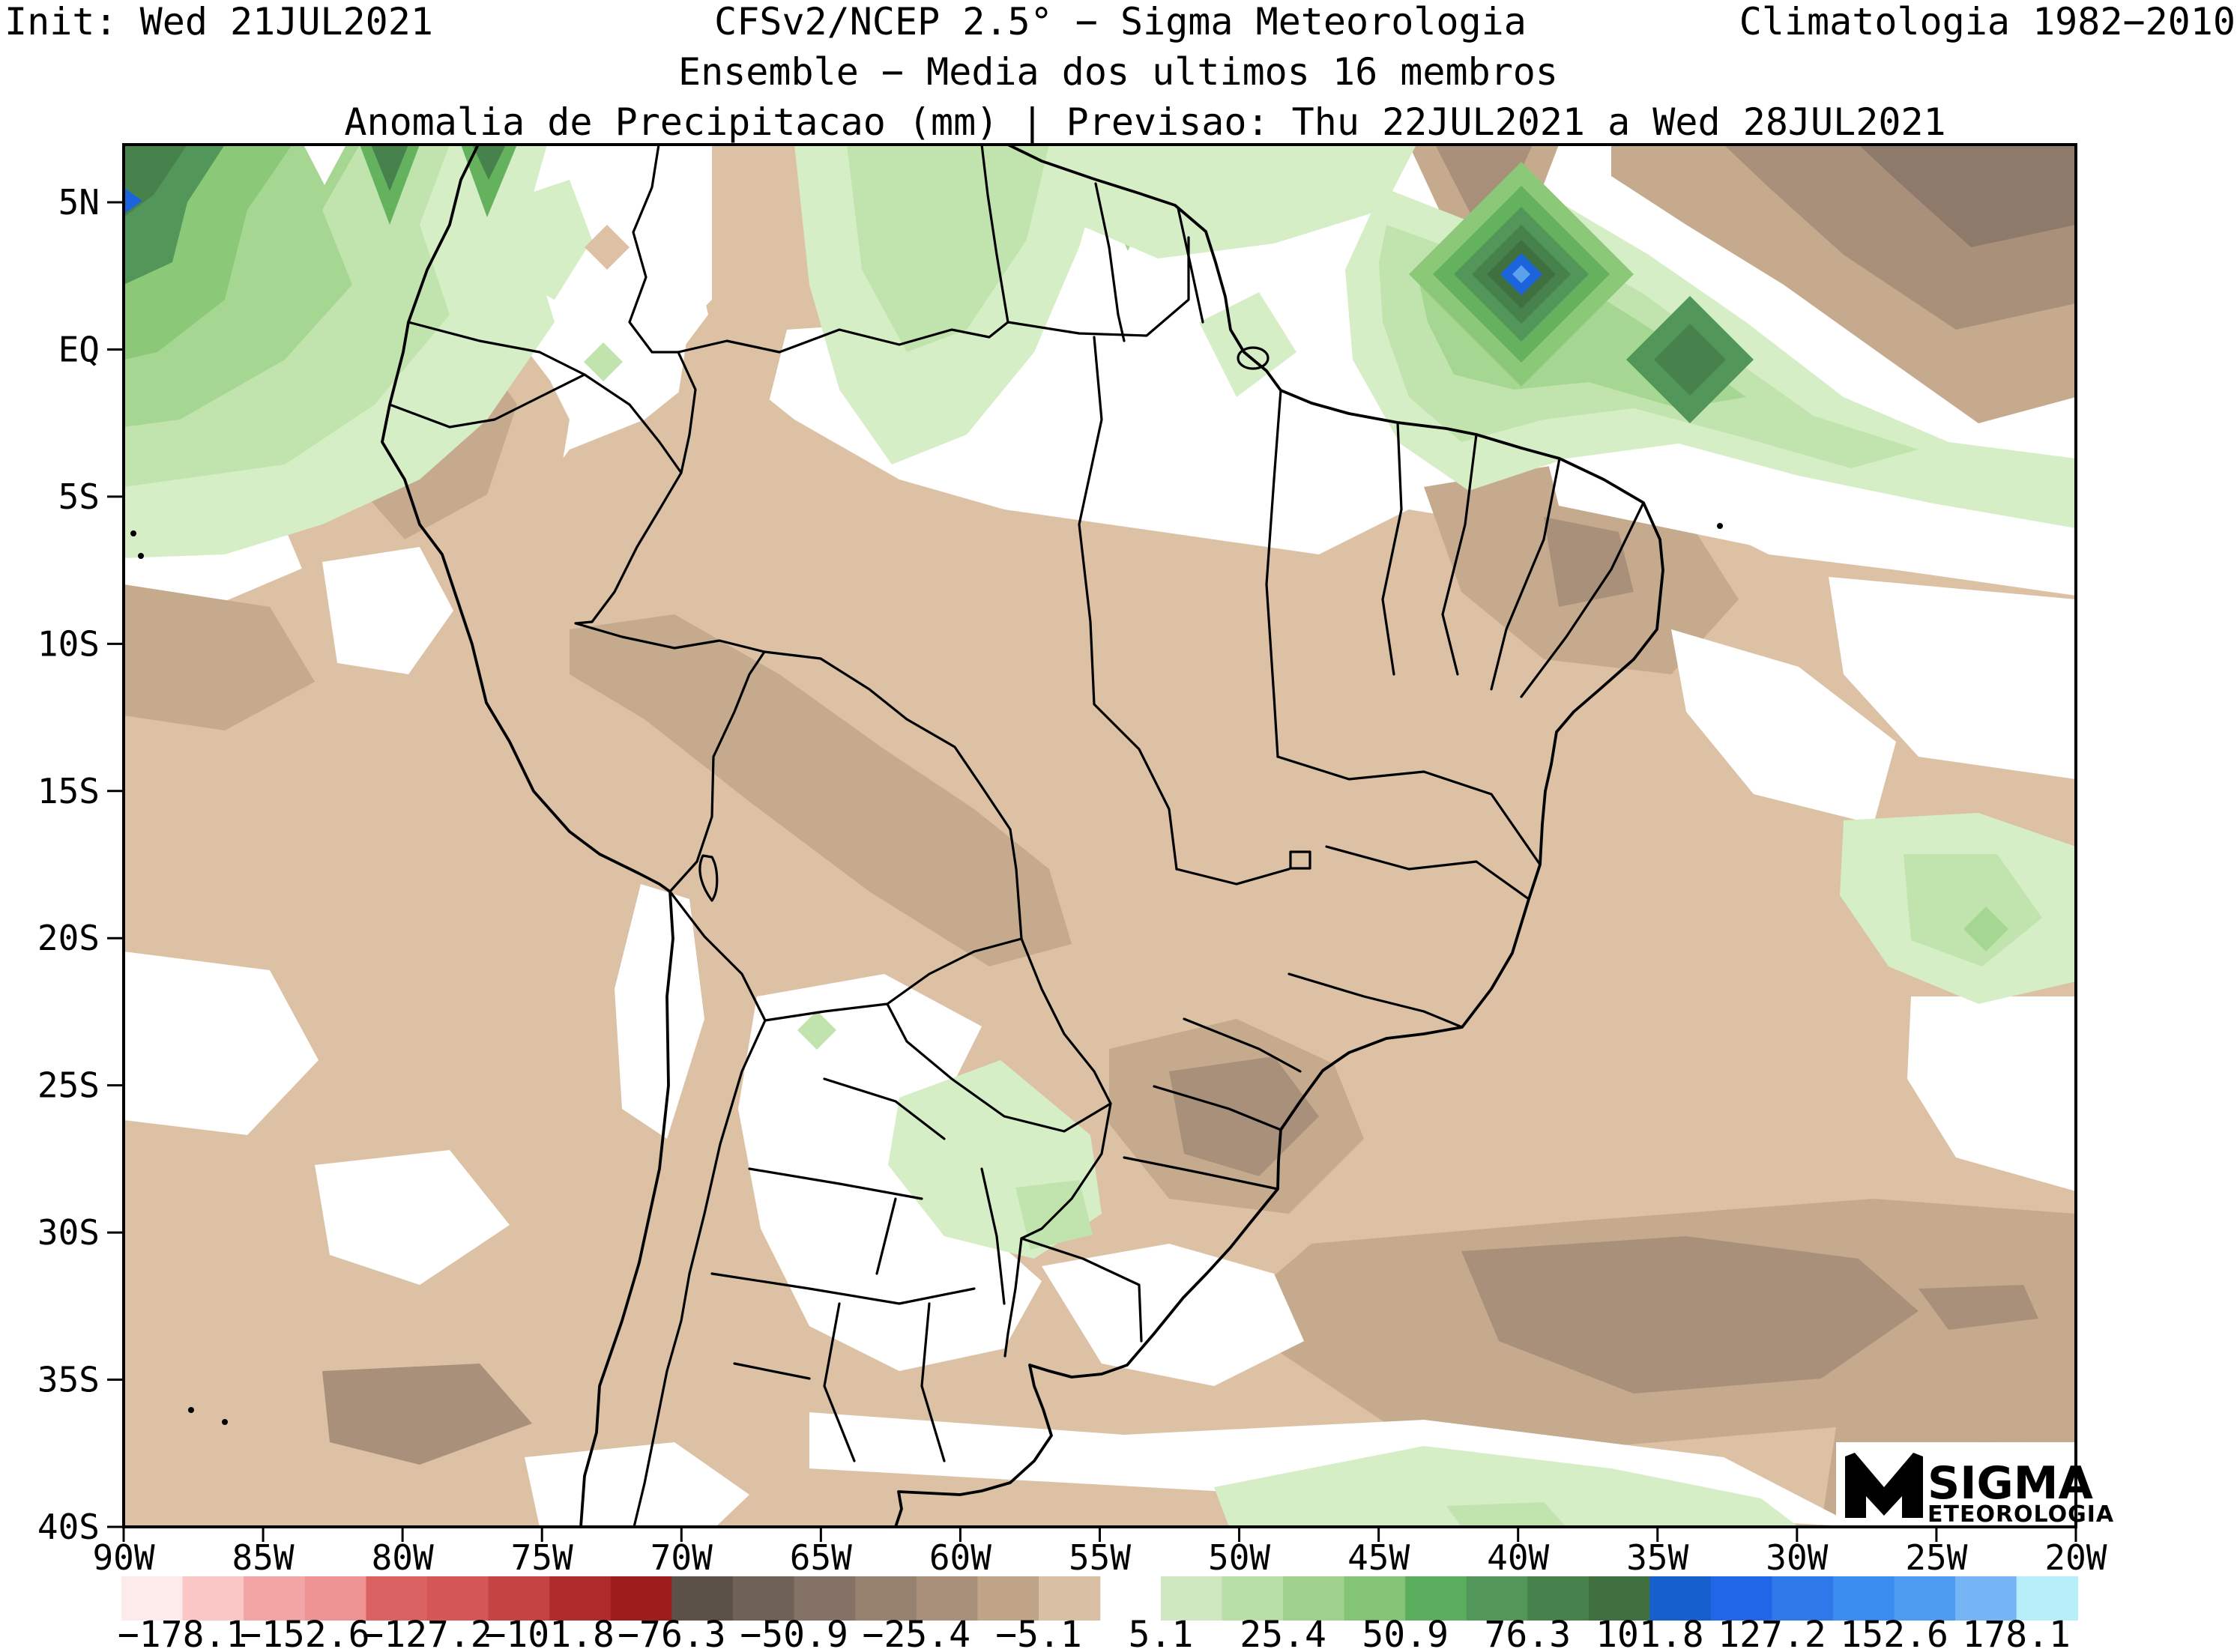 This screenshot has width=2240, height=1652. Describe the element at coordinates (69, 1085) in the screenshot. I see `lat-tick-label: 25S` at that location.